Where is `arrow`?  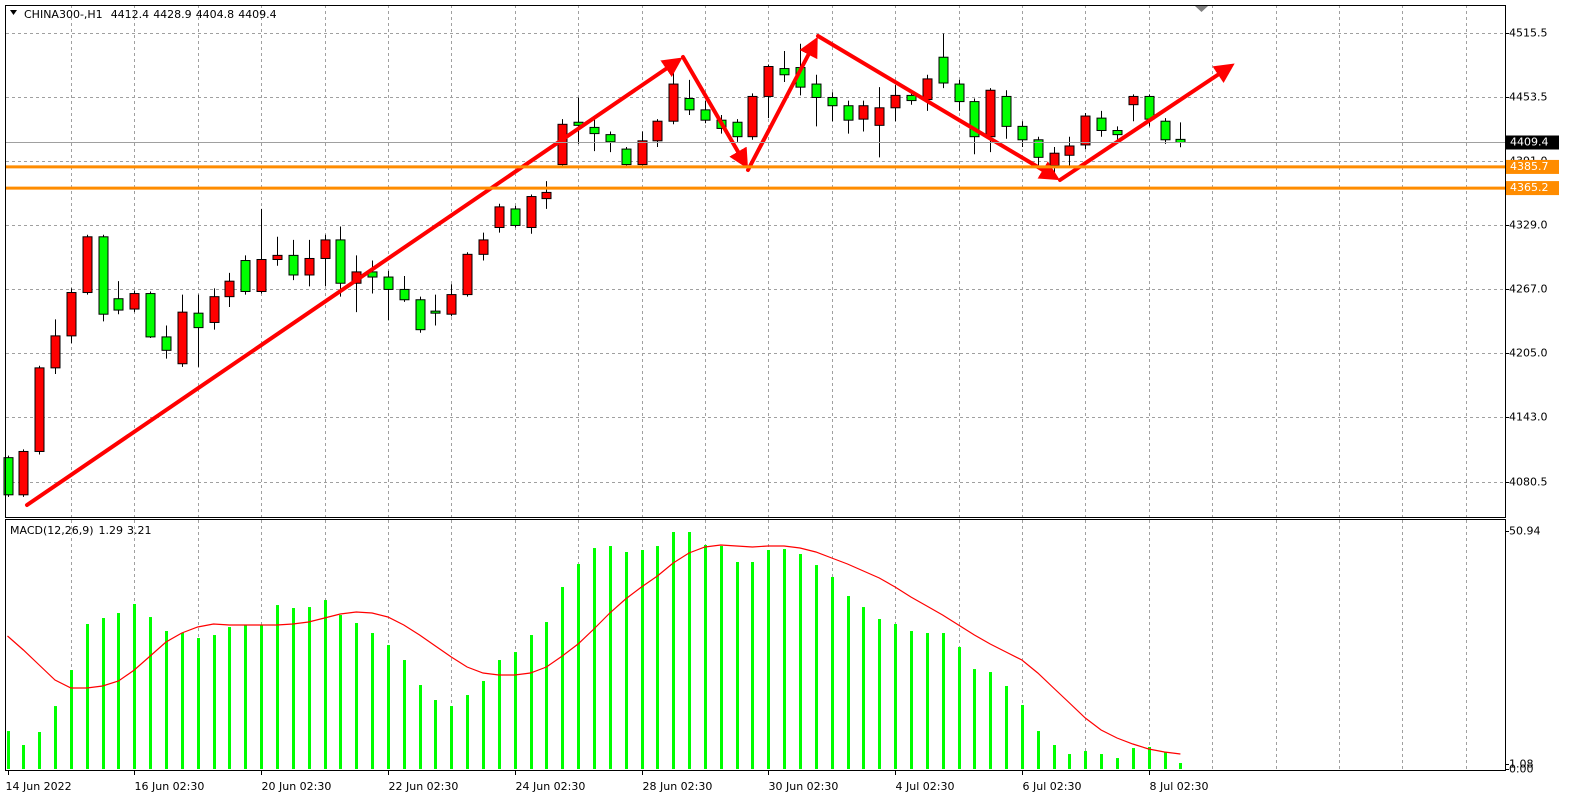
arrow is located at coordinates (938, 107).